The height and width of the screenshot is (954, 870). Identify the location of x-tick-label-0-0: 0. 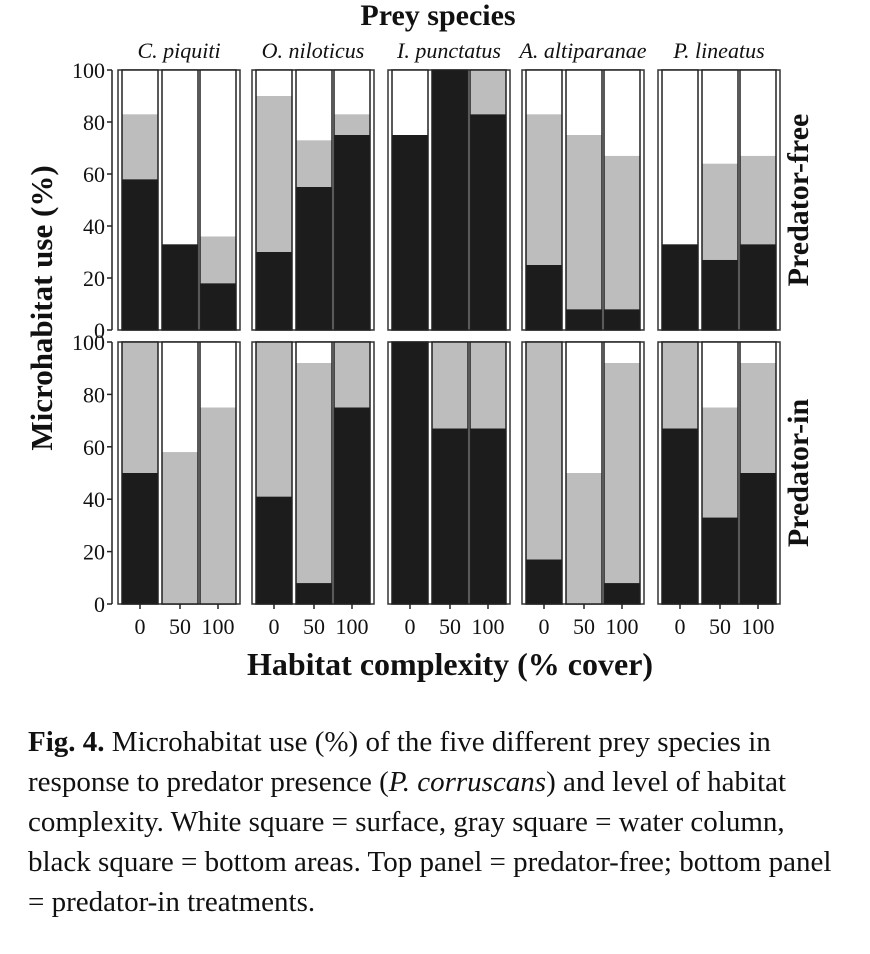
(140, 626).